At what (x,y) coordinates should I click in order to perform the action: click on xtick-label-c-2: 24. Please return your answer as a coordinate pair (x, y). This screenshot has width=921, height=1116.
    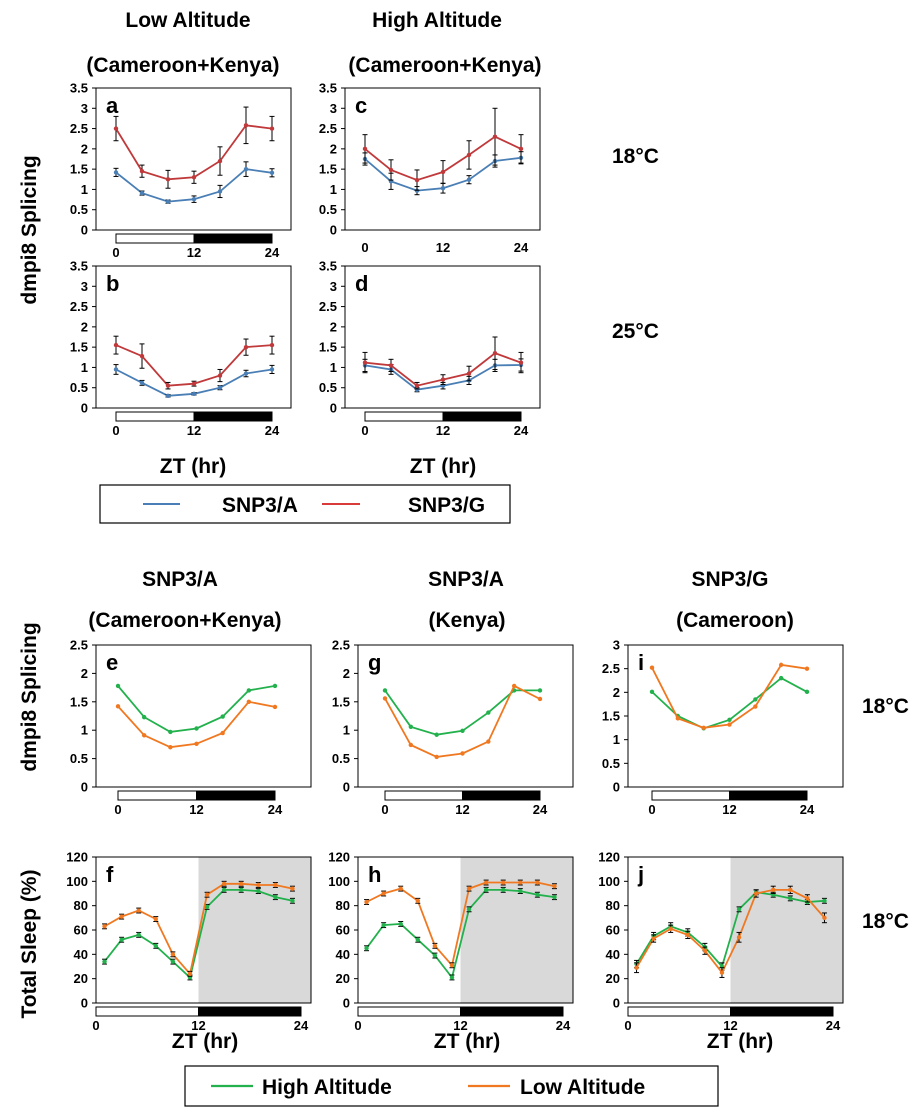
    Looking at the image, I should click on (521, 247).